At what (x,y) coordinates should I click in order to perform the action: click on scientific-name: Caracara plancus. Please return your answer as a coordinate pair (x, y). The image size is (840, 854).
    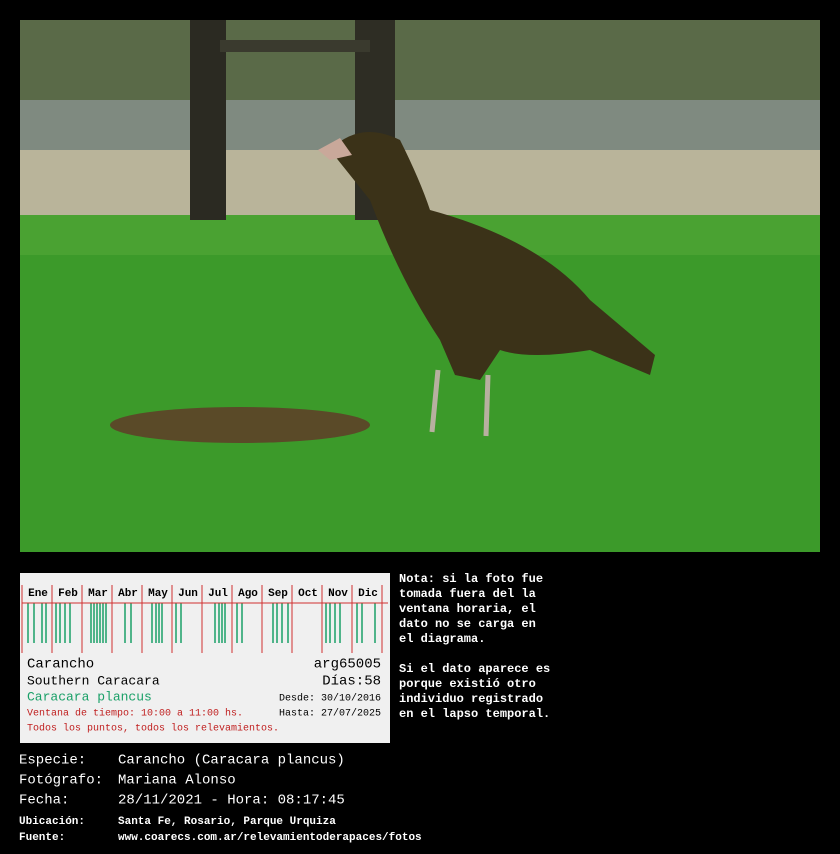
    Looking at the image, I should click on (89, 696).